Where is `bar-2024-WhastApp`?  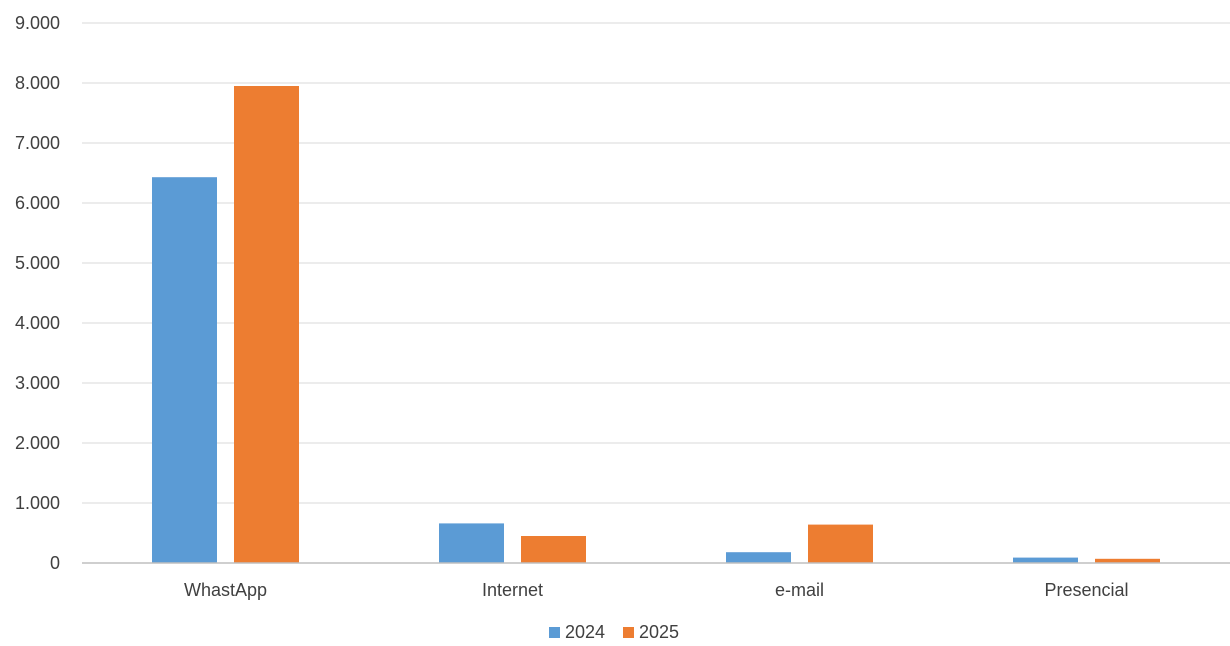
bar-2024-WhastApp is located at coordinates (184, 370).